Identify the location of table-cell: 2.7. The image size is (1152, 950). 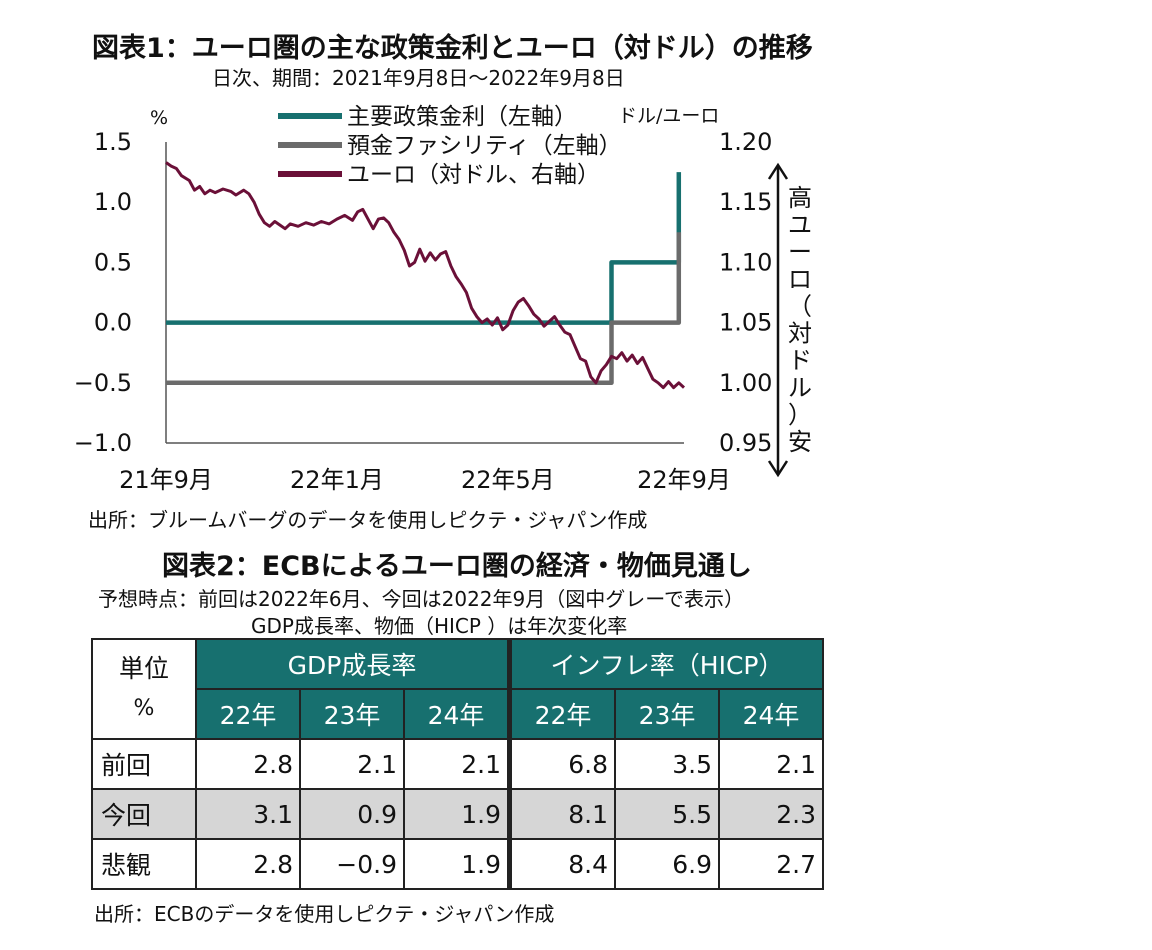
(771, 864).